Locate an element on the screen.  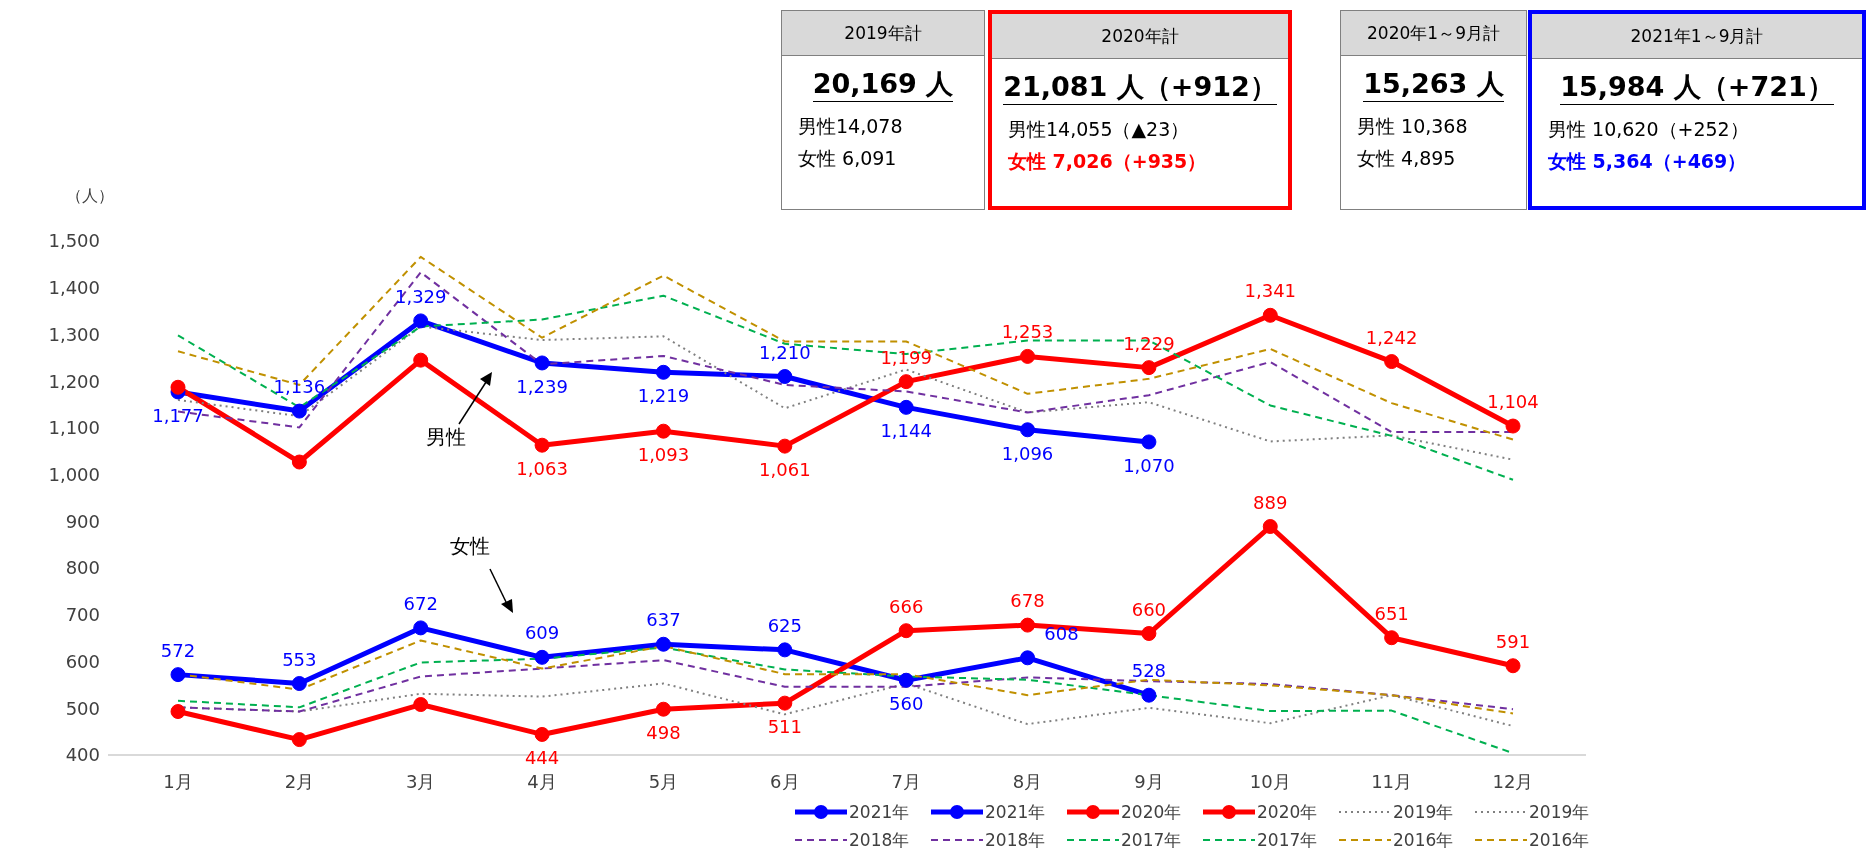
y-tick-label: 1,000 is located at coordinates (74, 475).